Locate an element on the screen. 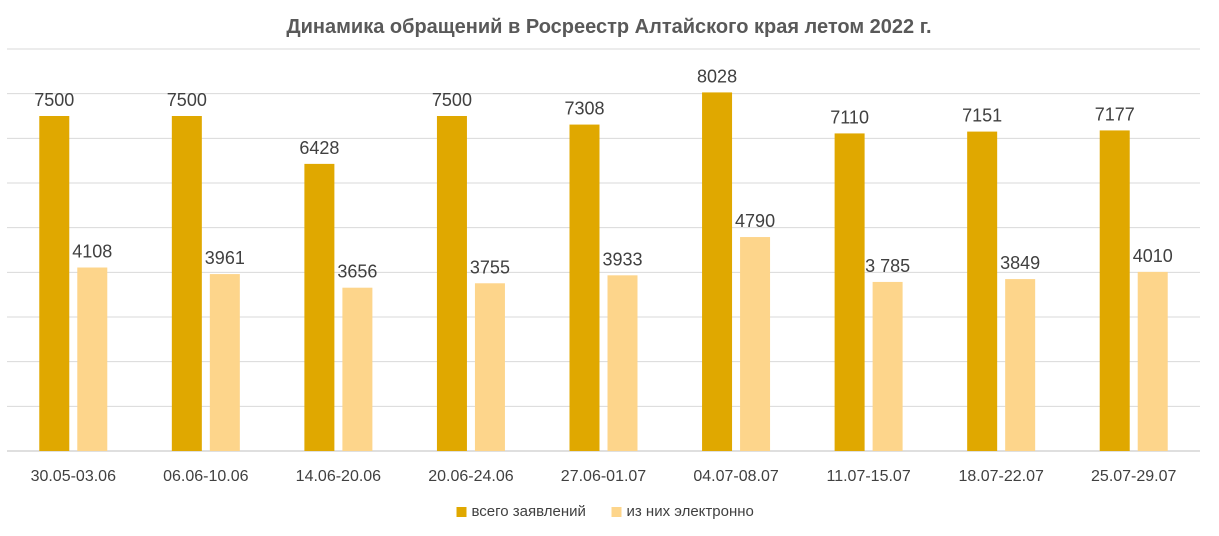  x-tick-label: 27.06-01.07 is located at coordinates (604, 476).